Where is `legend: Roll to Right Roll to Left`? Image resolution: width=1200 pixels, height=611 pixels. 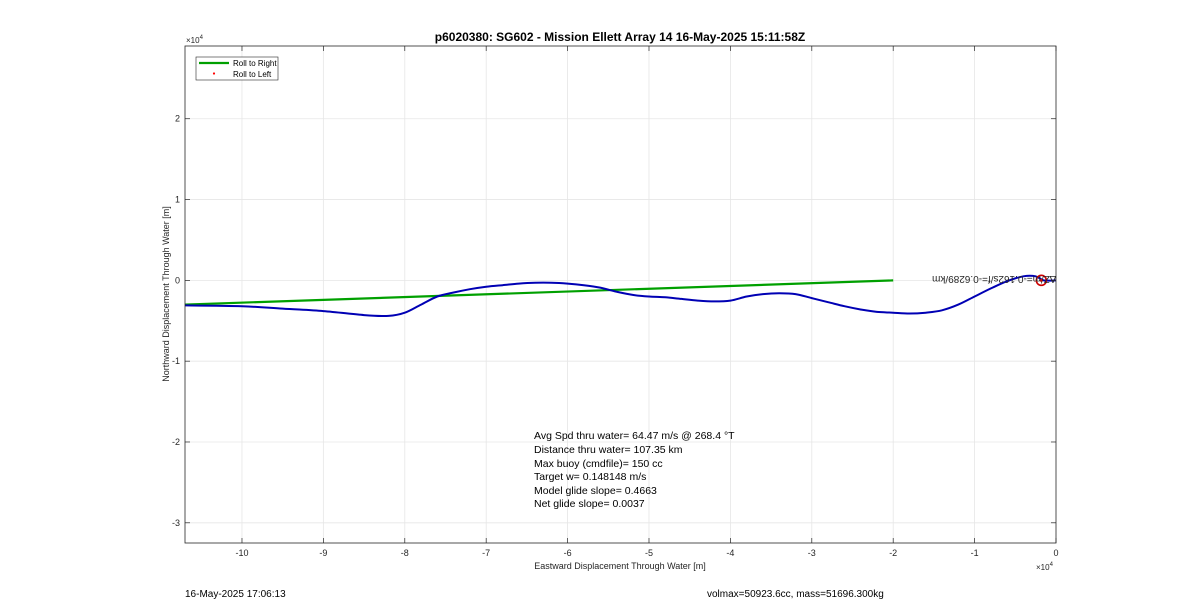
legend: Roll to Right Roll to Left is located at coordinates (237, 68).